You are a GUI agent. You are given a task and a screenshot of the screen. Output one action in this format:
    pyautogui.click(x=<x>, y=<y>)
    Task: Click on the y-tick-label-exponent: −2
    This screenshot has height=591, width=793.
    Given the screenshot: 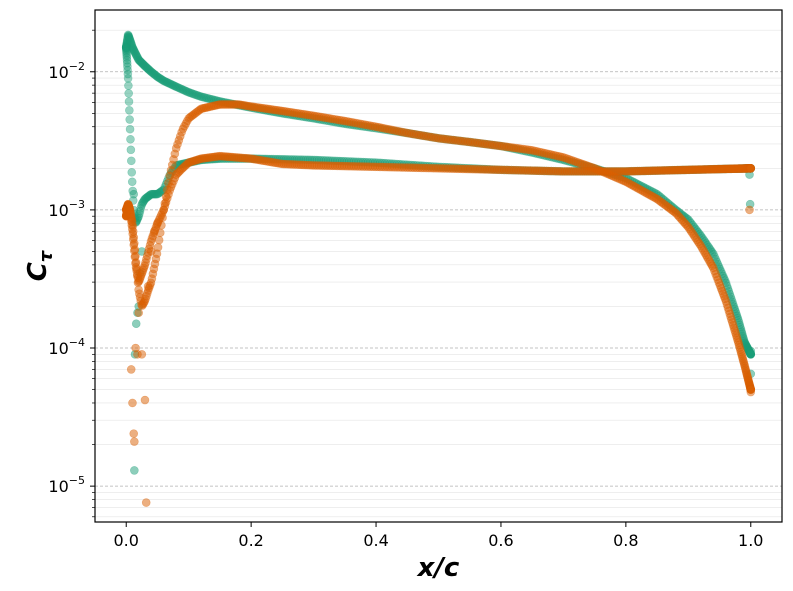 What is the action you would take?
    pyautogui.click(x=77, y=66)
    